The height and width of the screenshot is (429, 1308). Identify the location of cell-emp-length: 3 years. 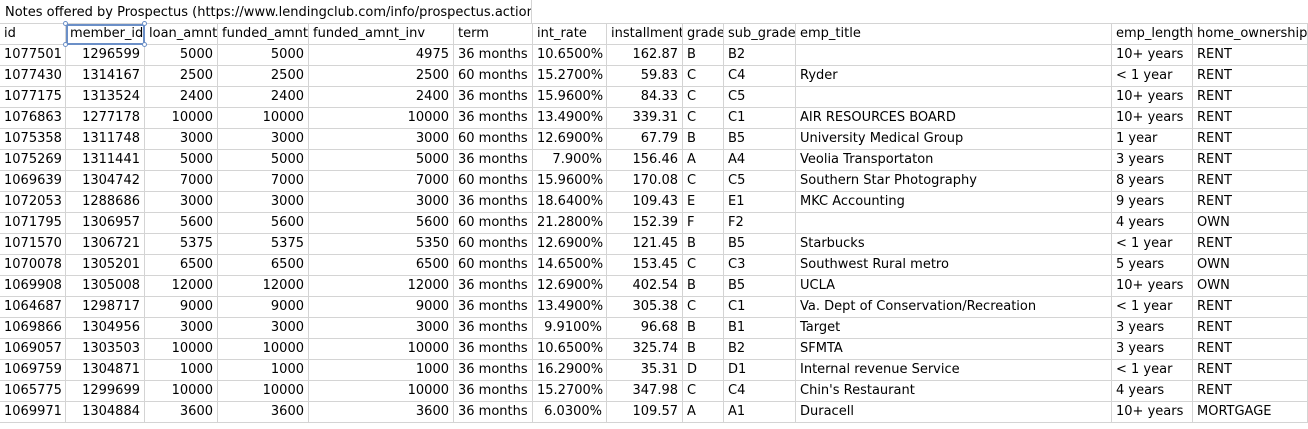
(1152, 328).